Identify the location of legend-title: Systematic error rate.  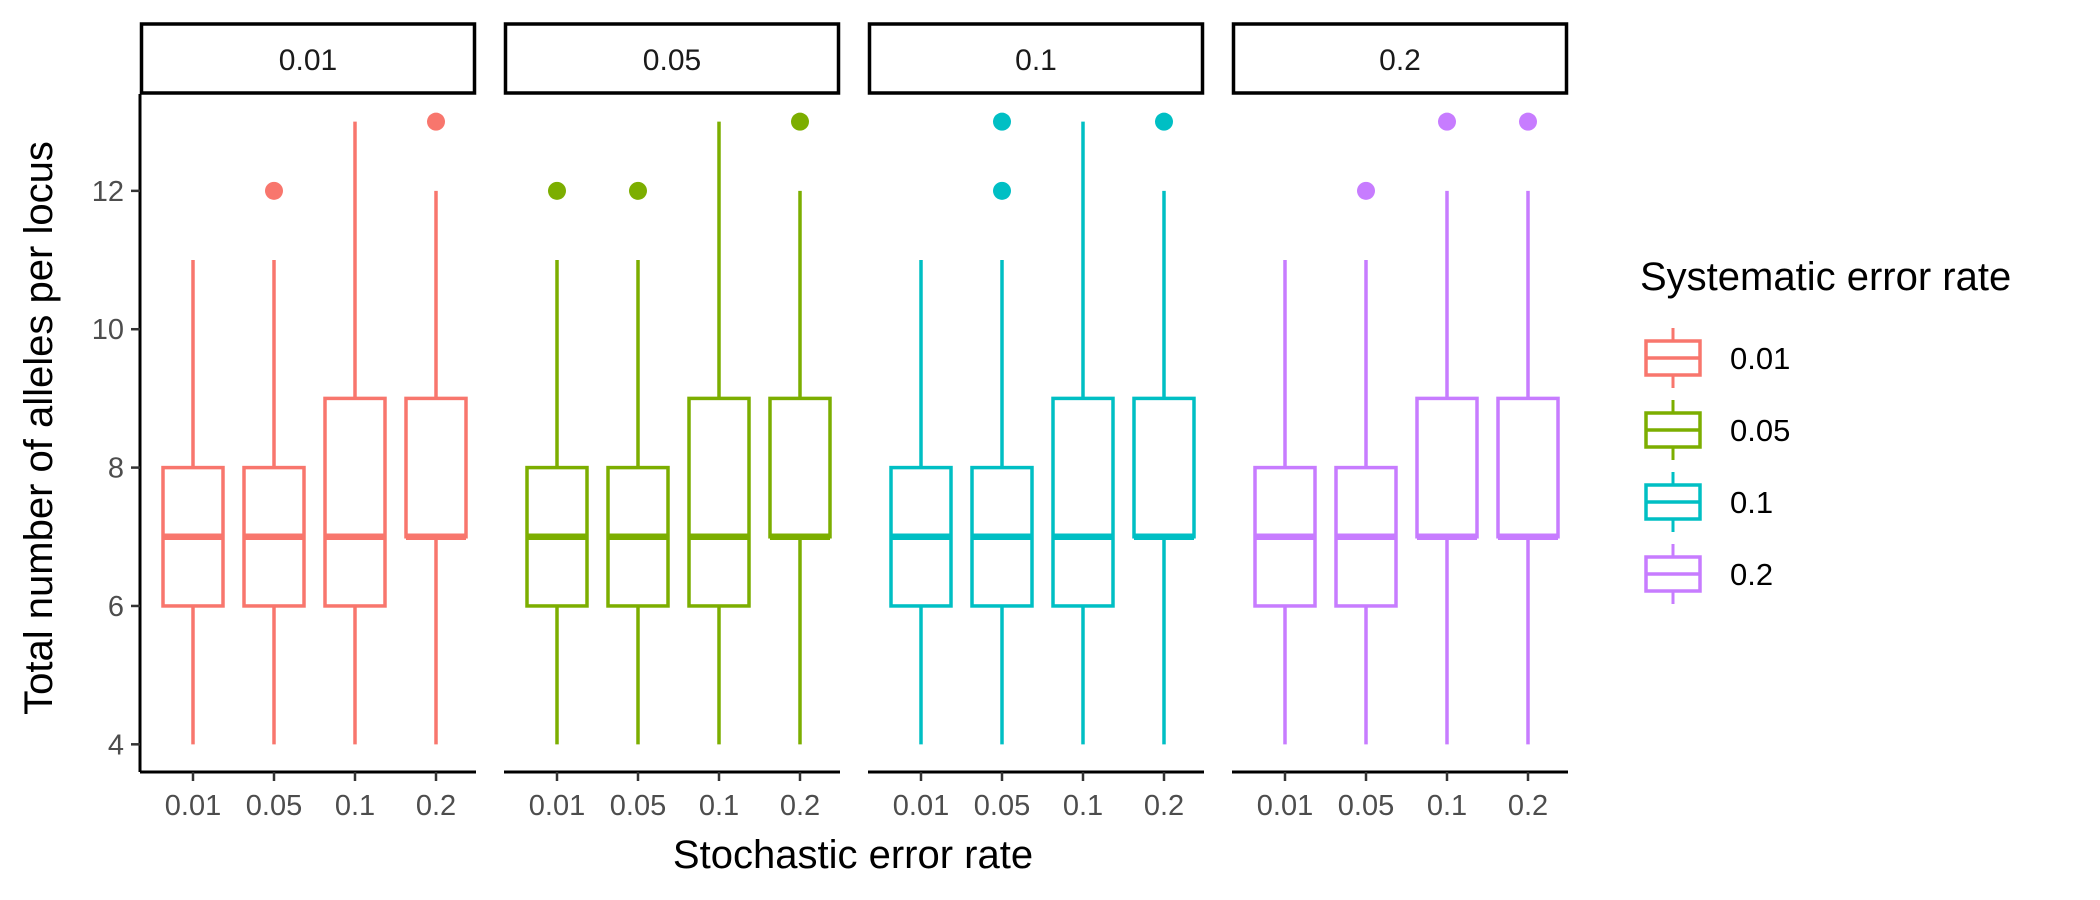
(1825, 277).